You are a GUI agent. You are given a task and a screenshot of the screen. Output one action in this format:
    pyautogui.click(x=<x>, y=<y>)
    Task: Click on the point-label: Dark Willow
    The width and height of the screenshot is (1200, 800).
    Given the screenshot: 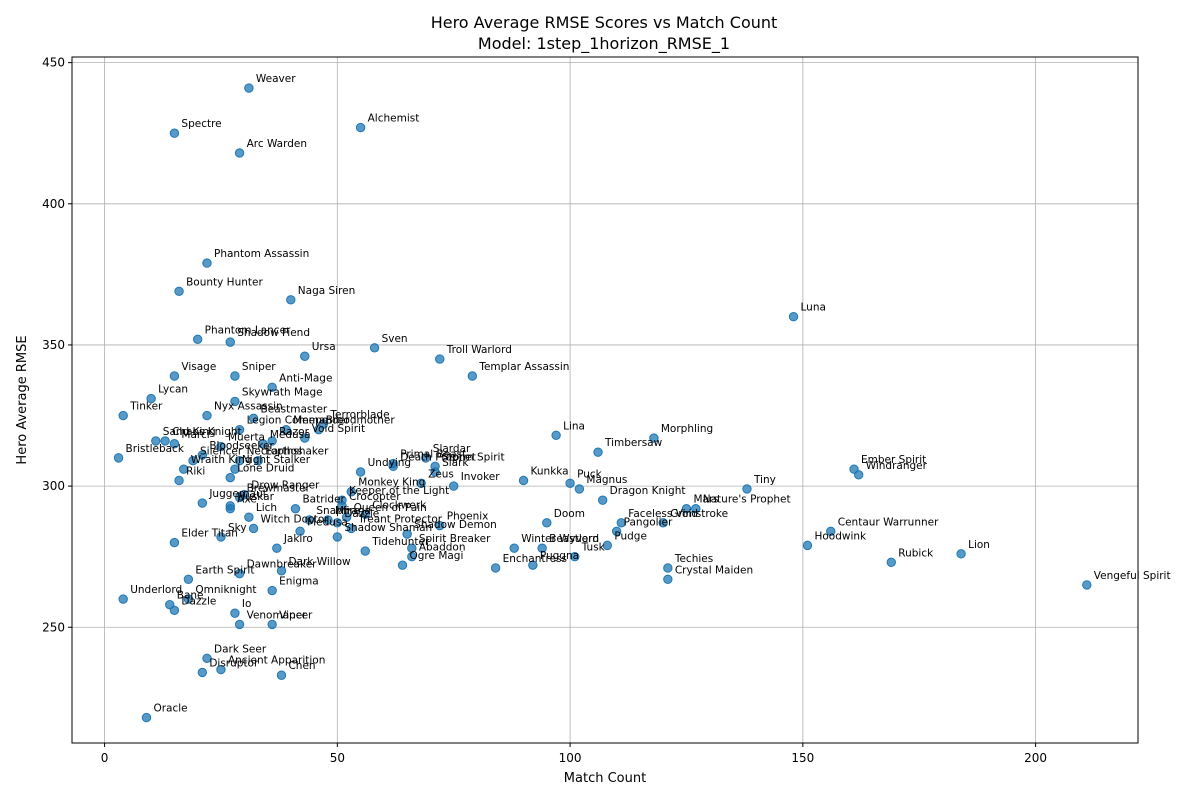 What is the action you would take?
    pyautogui.click(x=319, y=562)
    